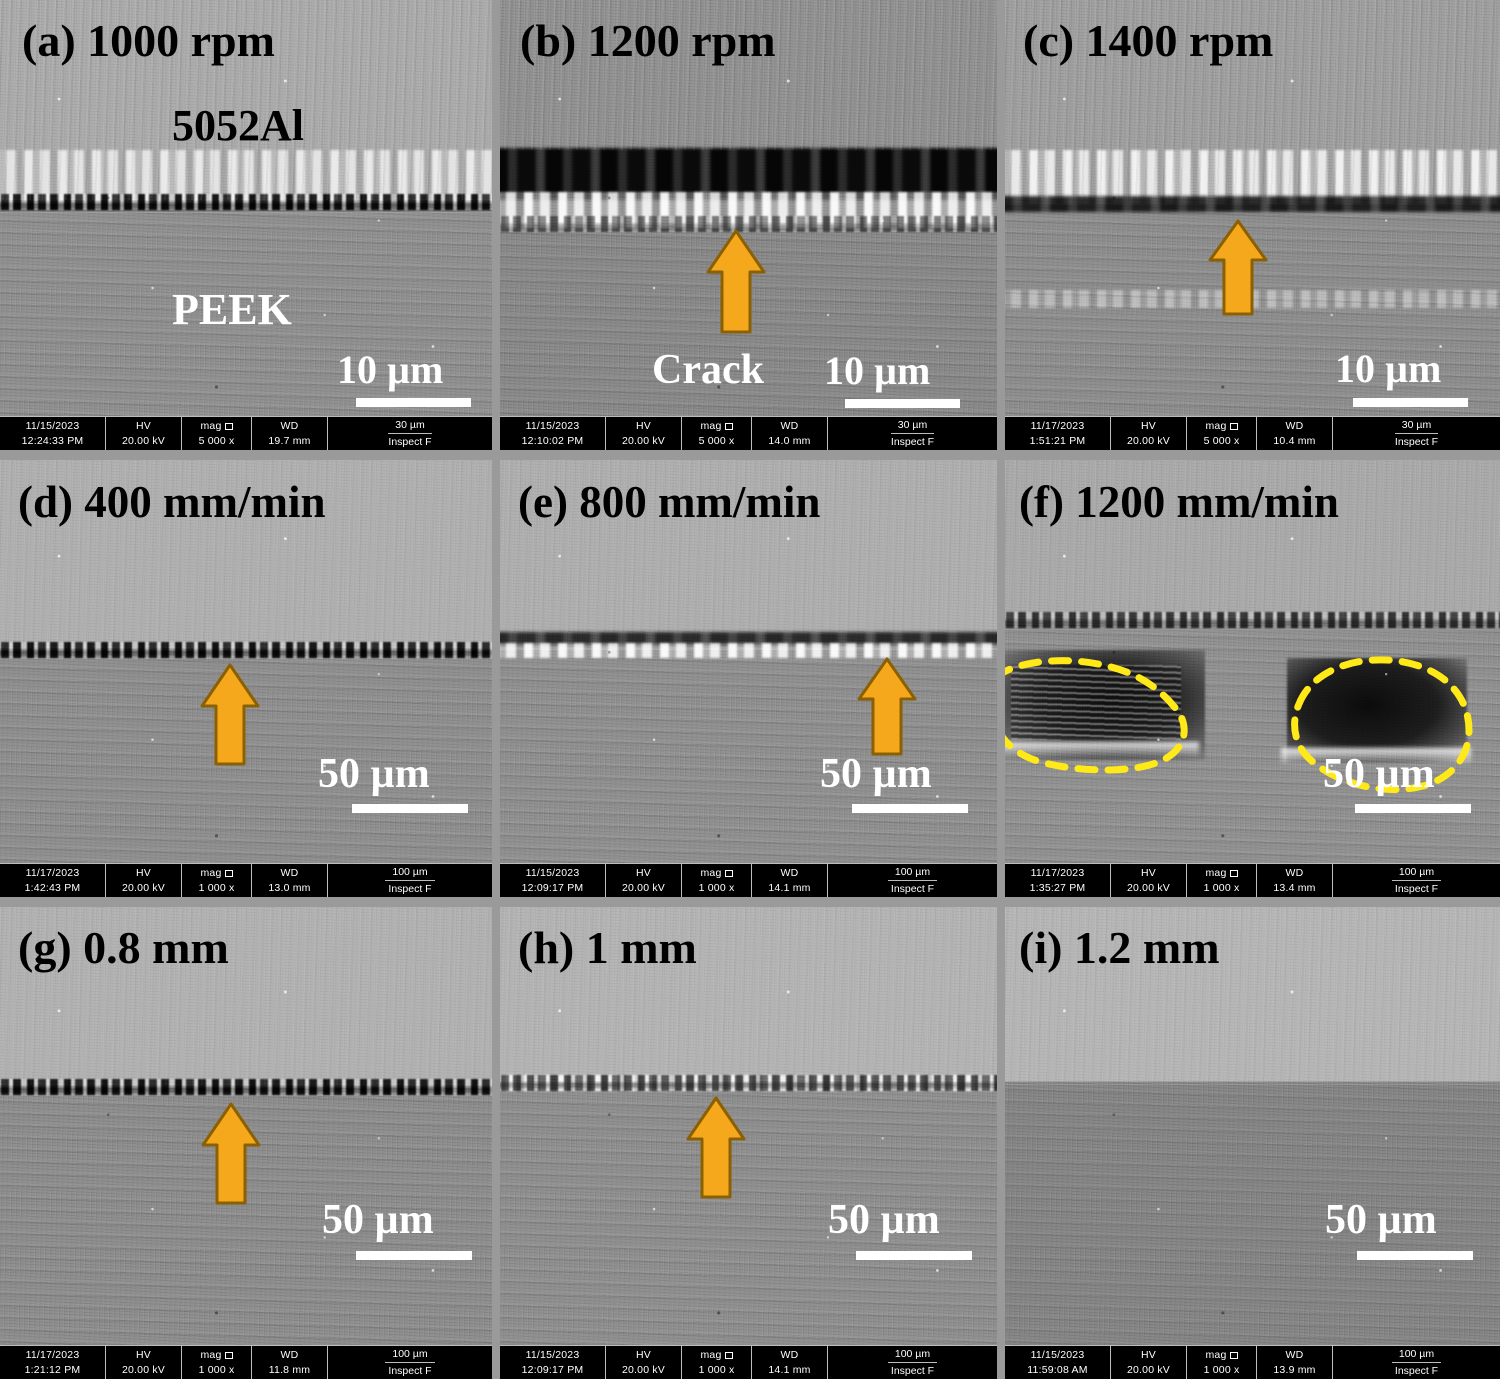  What do you see at coordinates (143, 425) in the screenshot?
I see `databar-hv-header-a: HV` at bounding box center [143, 425].